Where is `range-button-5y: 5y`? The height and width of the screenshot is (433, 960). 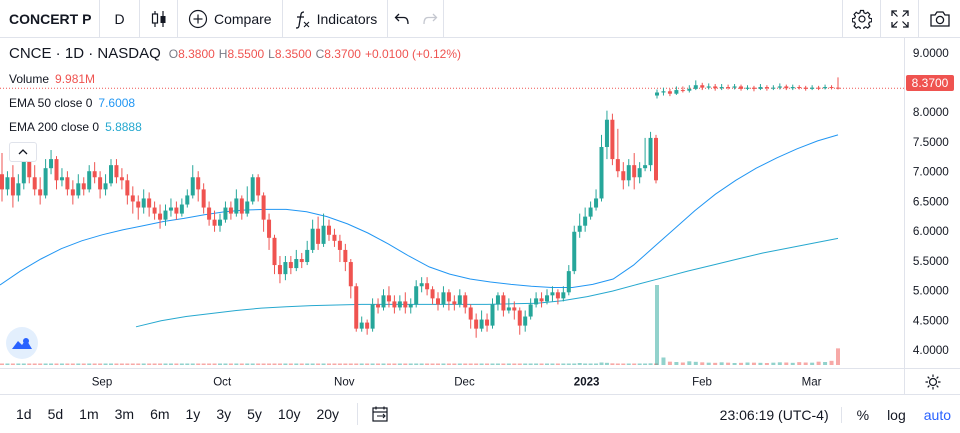
range-button-5y: 5y is located at coordinates (254, 414).